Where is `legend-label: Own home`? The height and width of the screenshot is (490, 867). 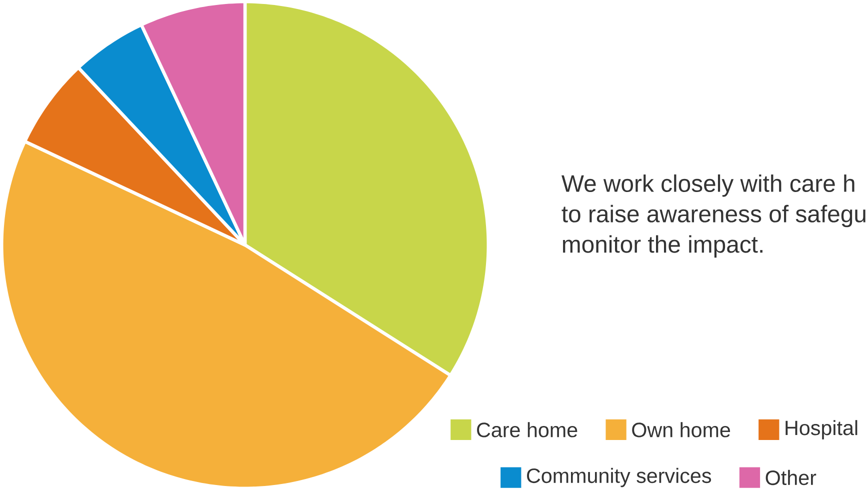 legend-label: Own home is located at coordinates (681, 430).